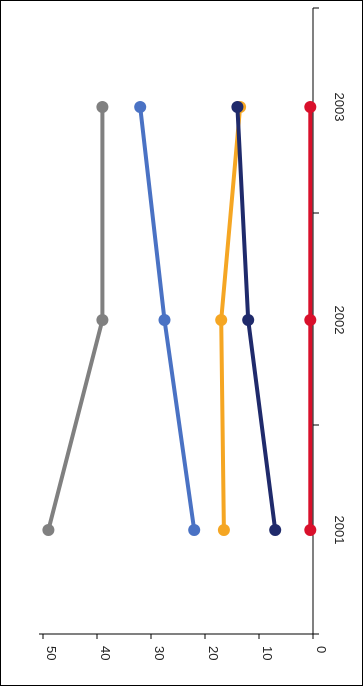 Image resolution: width=363 pixels, height=686 pixels. What do you see at coordinates (159, 653) in the screenshot?
I see `value-tick-label: 30` at bounding box center [159, 653].